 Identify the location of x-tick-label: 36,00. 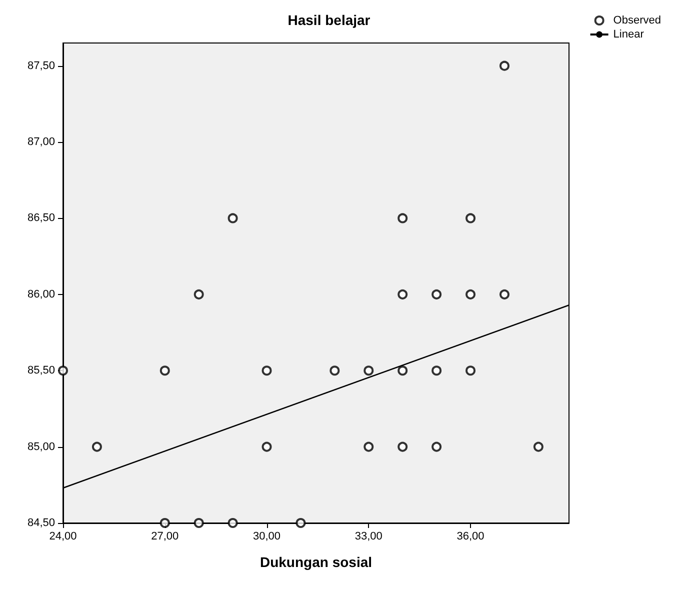
(470, 536).